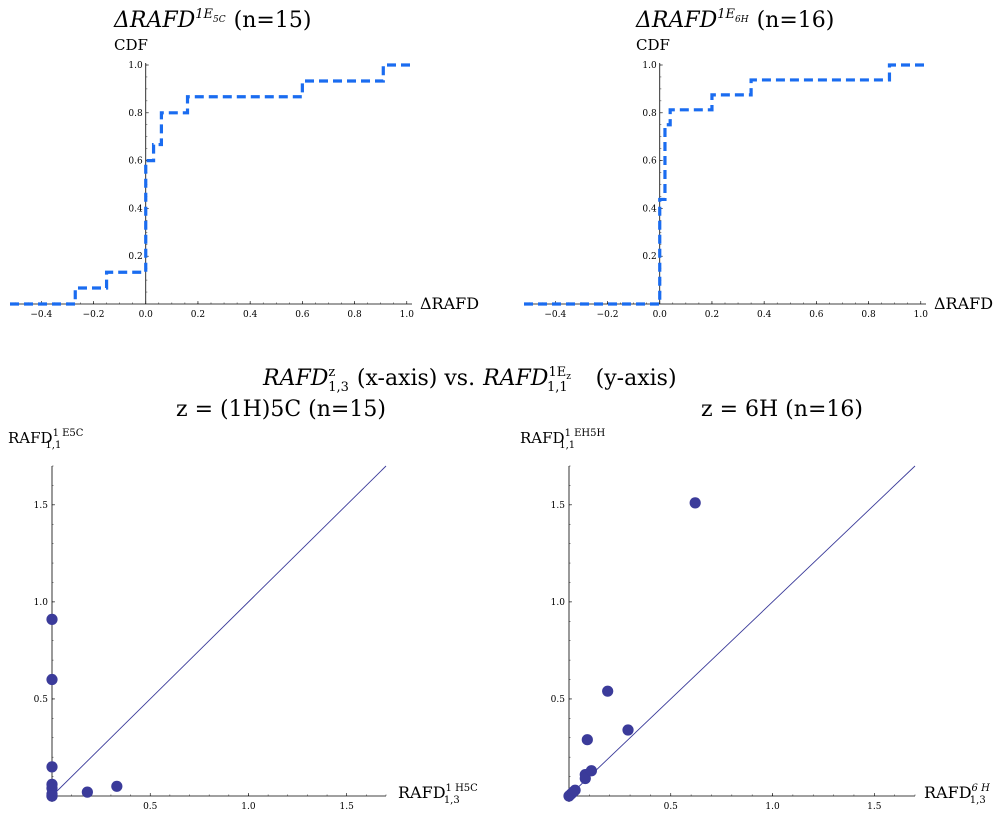  I want to click on cdf-left-title: ΔRAFD1E5C (n=15), so click(212, 20).